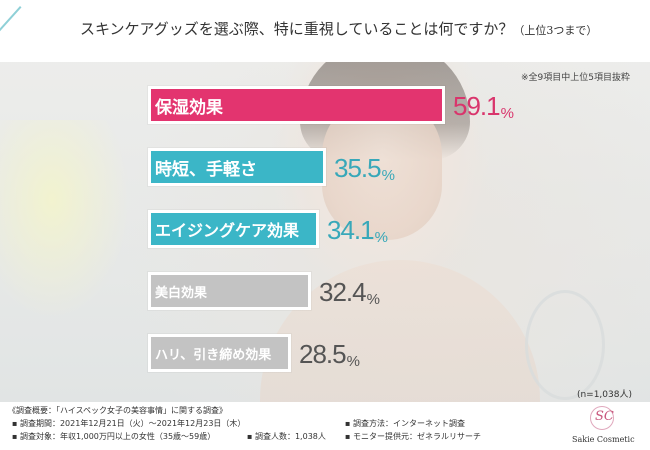  I want to click on survey-target: ▪ 調査対象：年収1,000万円以上の女性（35歳～59歳）, so click(114, 436).